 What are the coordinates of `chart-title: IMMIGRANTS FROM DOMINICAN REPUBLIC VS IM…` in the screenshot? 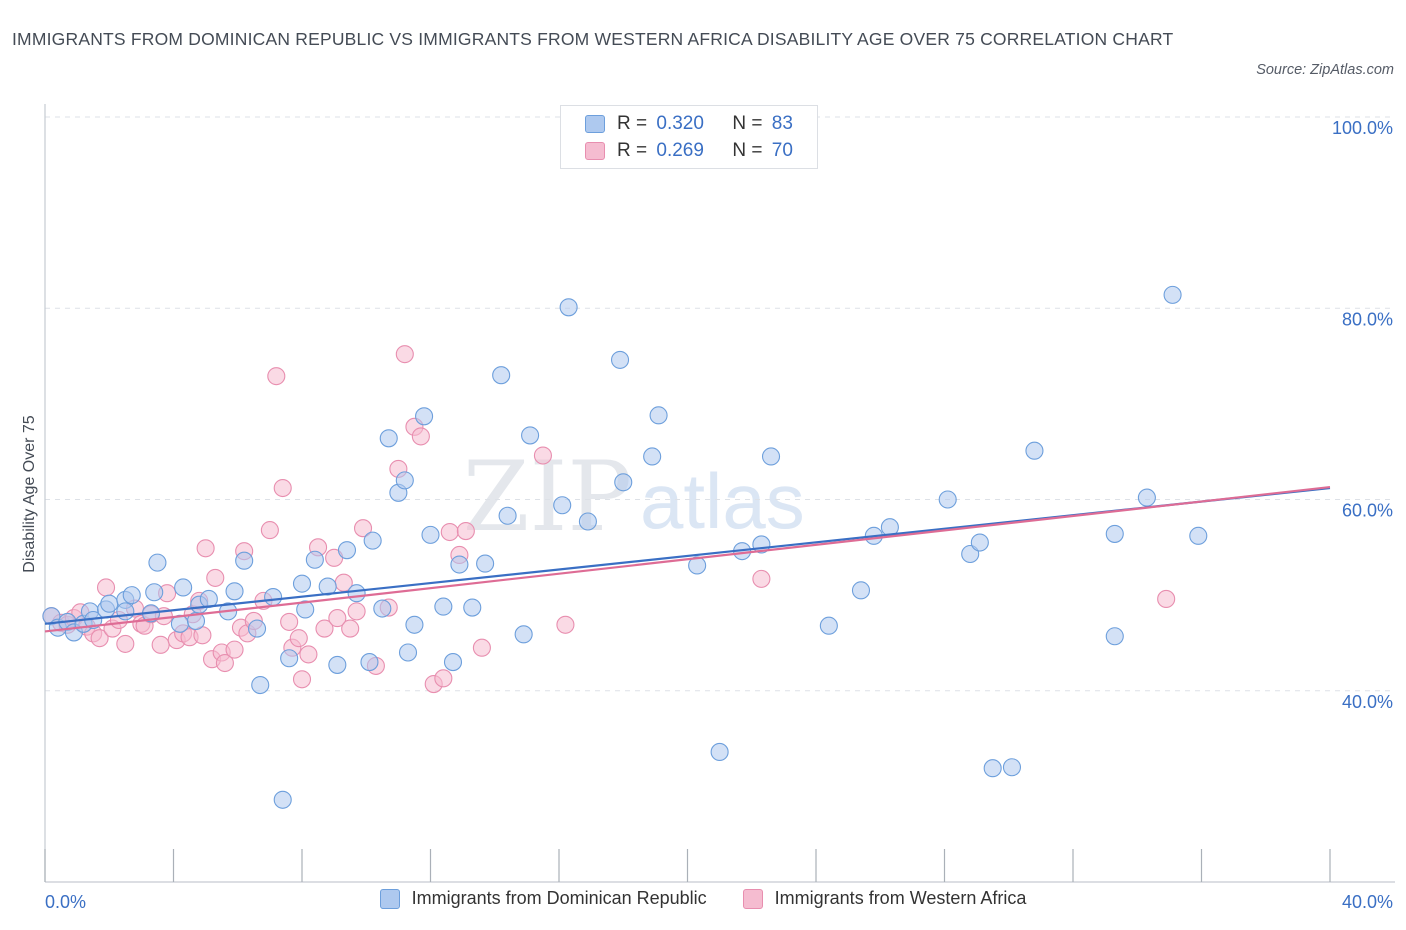 It's located at (593, 39).